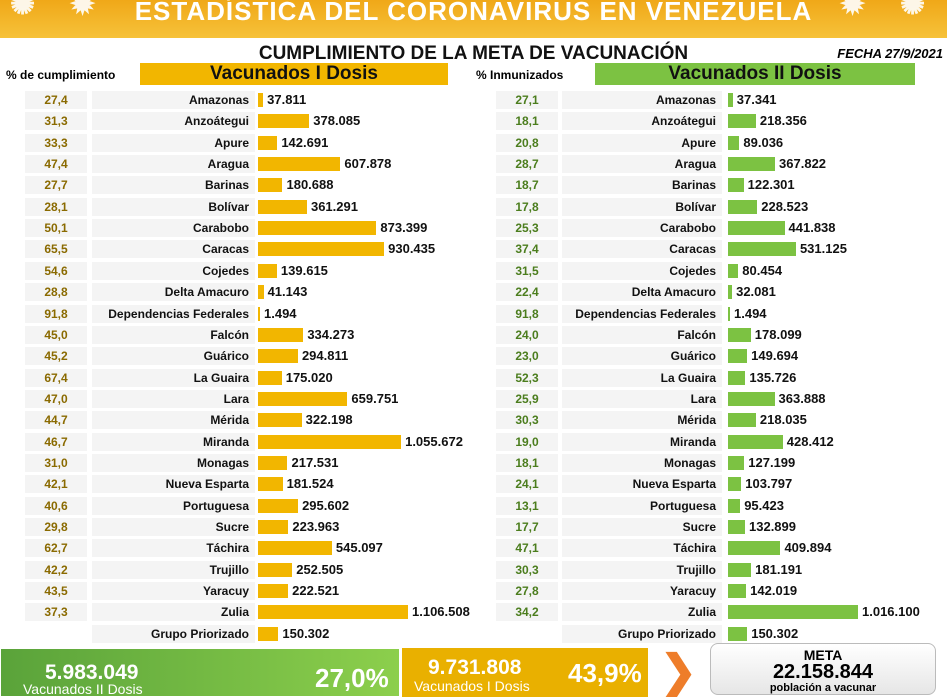  I want to click on state-name: Delta Amacuro, so click(173, 292).